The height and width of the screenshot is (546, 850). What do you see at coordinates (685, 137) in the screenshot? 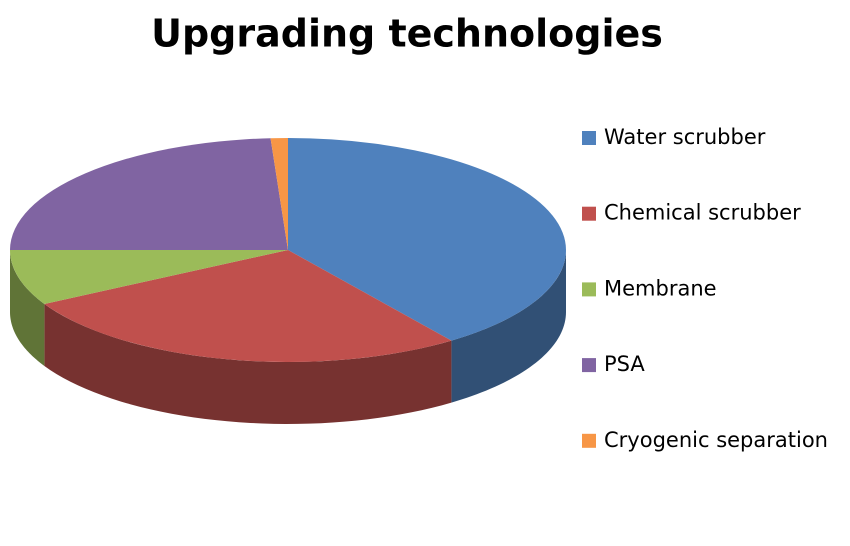
I see `legend-label: Water scrubber` at bounding box center [685, 137].